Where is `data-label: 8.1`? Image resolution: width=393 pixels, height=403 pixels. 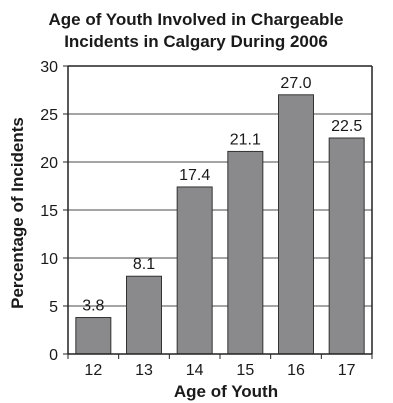 data-label: 8.1 is located at coordinates (144, 264).